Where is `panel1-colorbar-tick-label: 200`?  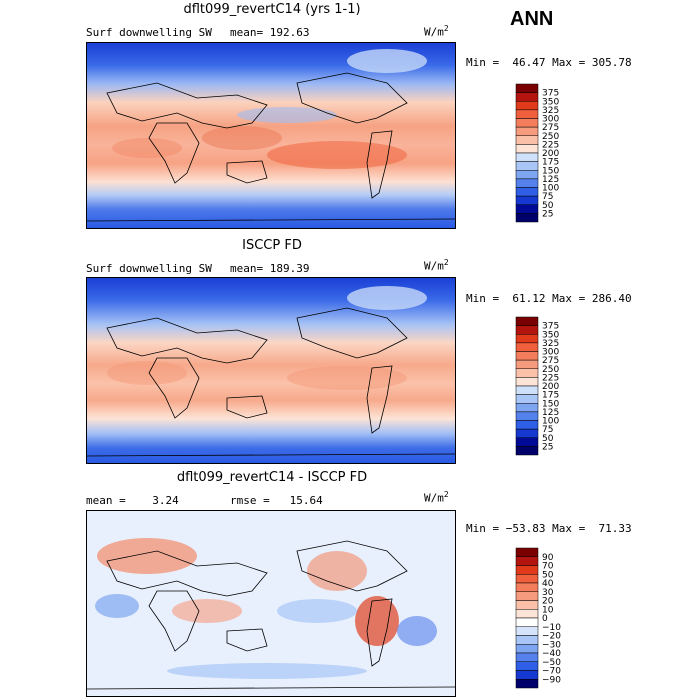
panel1-colorbar-tick-label: 200 is located at coordinates (550, 154).